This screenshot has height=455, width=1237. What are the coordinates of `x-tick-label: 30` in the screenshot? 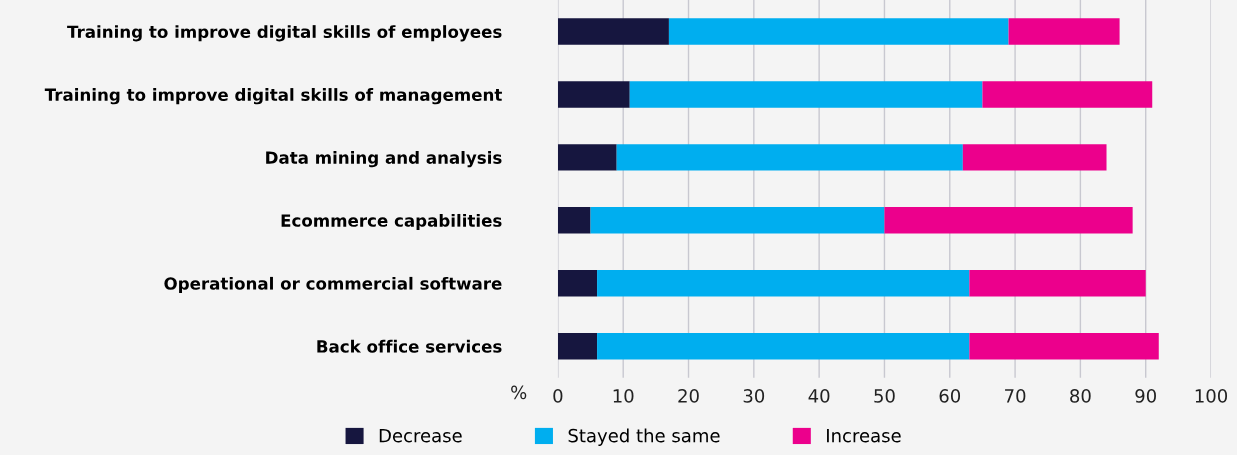 It's located at (754, 396).